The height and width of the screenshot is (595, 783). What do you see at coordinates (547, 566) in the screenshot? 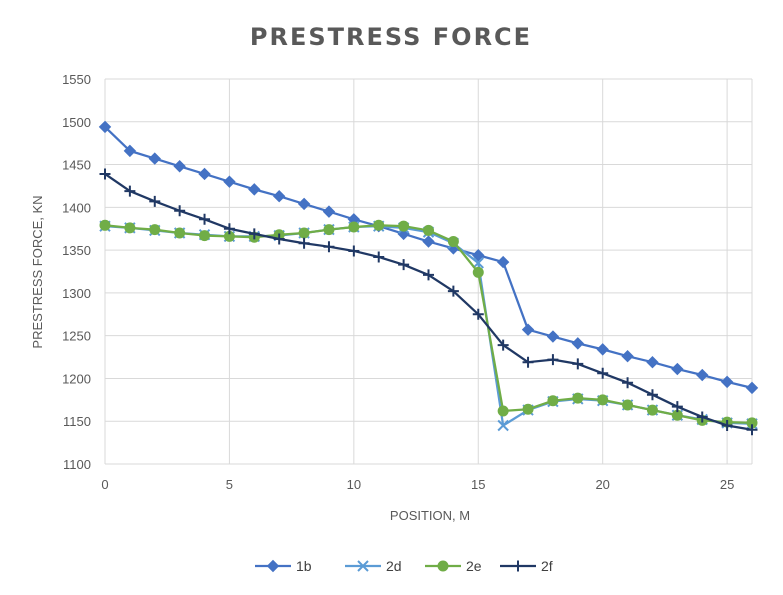
I see `legend-label: 2f` at bounding box center [547, 566].